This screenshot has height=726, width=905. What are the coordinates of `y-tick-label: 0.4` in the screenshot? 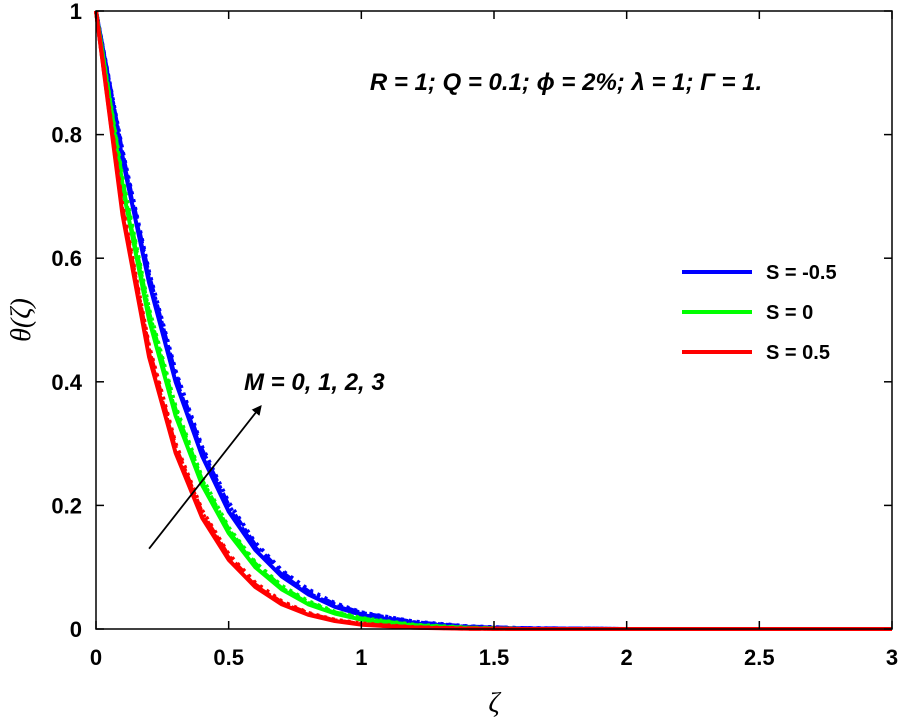 It's located at (66, 382).